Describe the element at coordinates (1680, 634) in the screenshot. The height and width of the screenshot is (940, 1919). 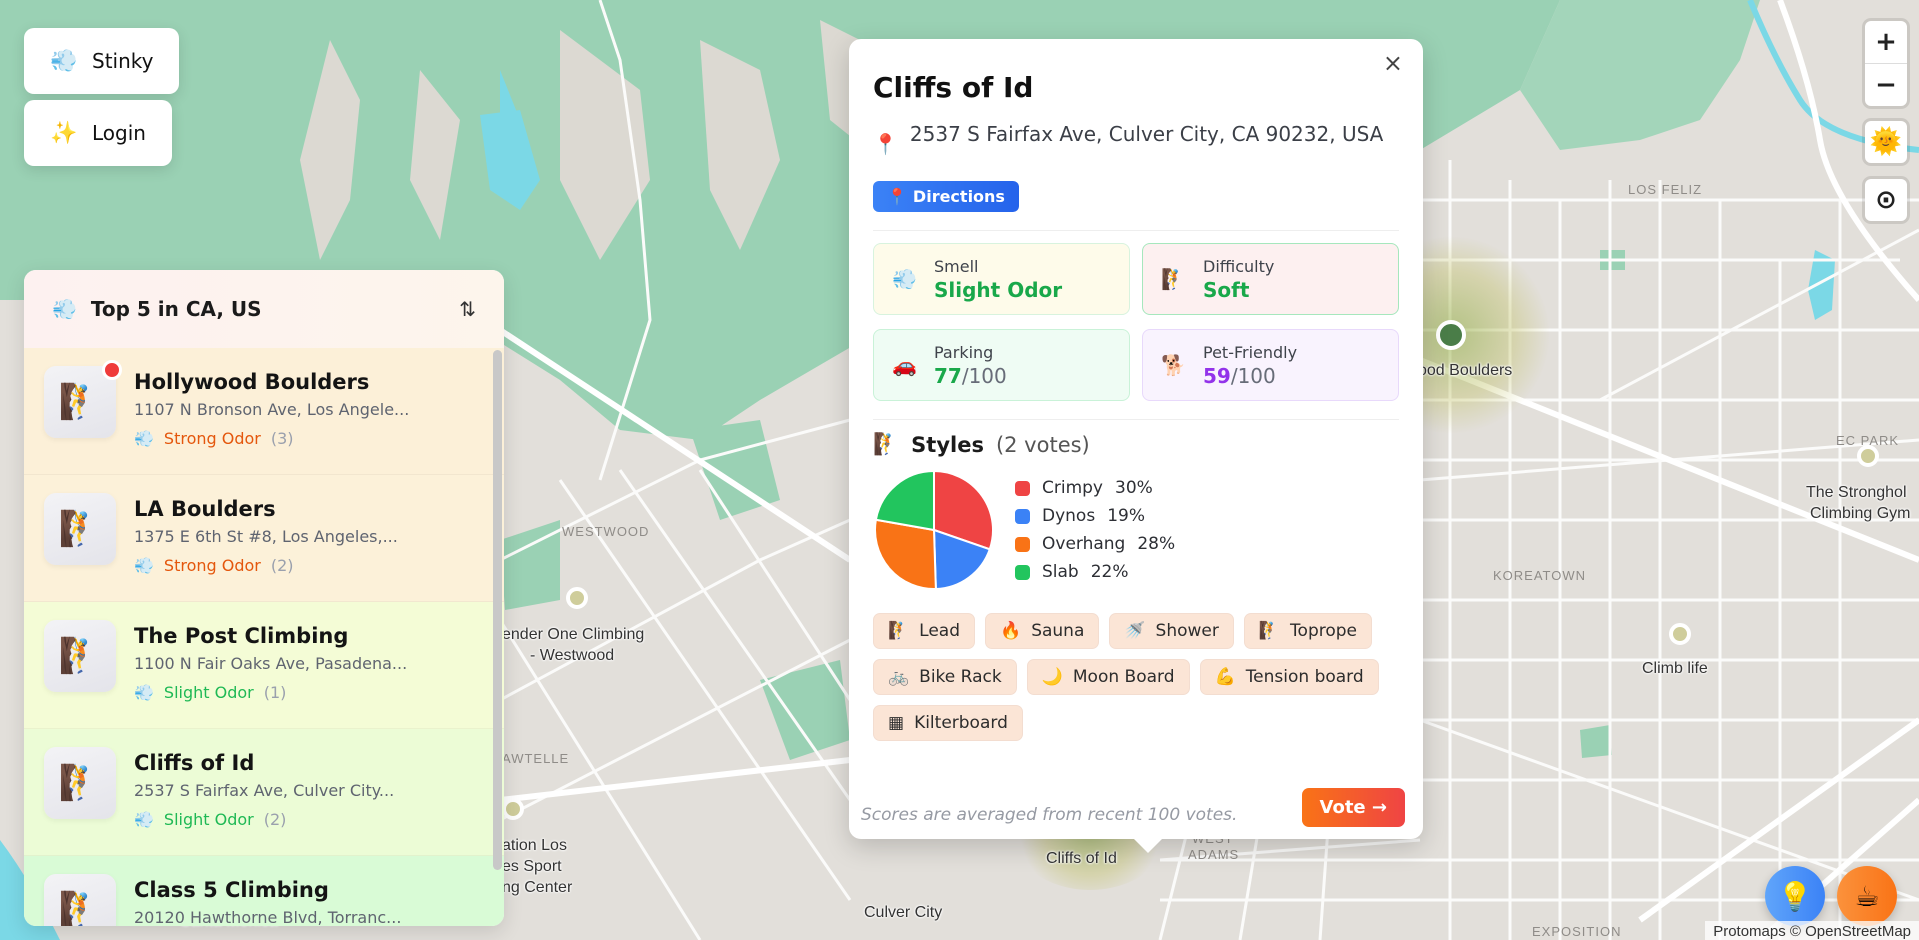
I see `gym-marker-climb-life` at that location.